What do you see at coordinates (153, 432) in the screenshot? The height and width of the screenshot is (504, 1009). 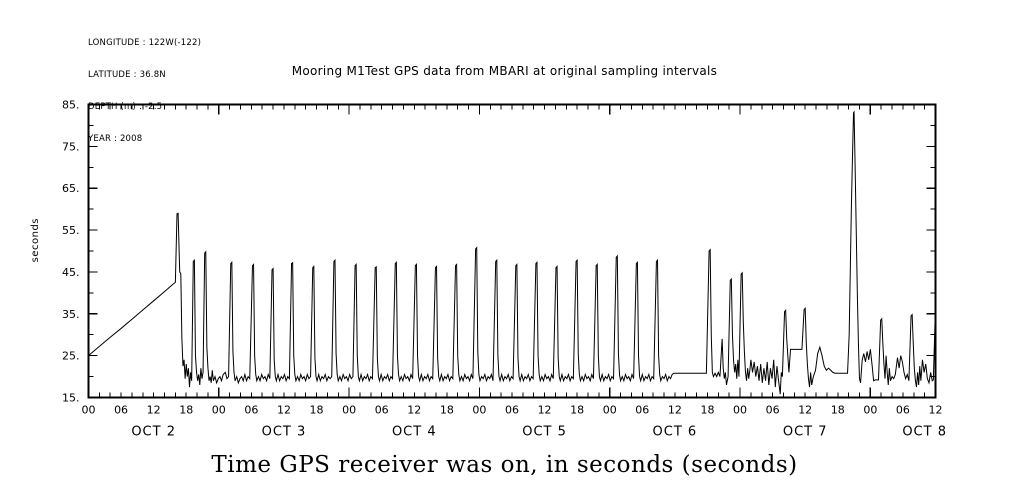 I see `x-day-label: OCT 2` at bounding box center [153, 432].